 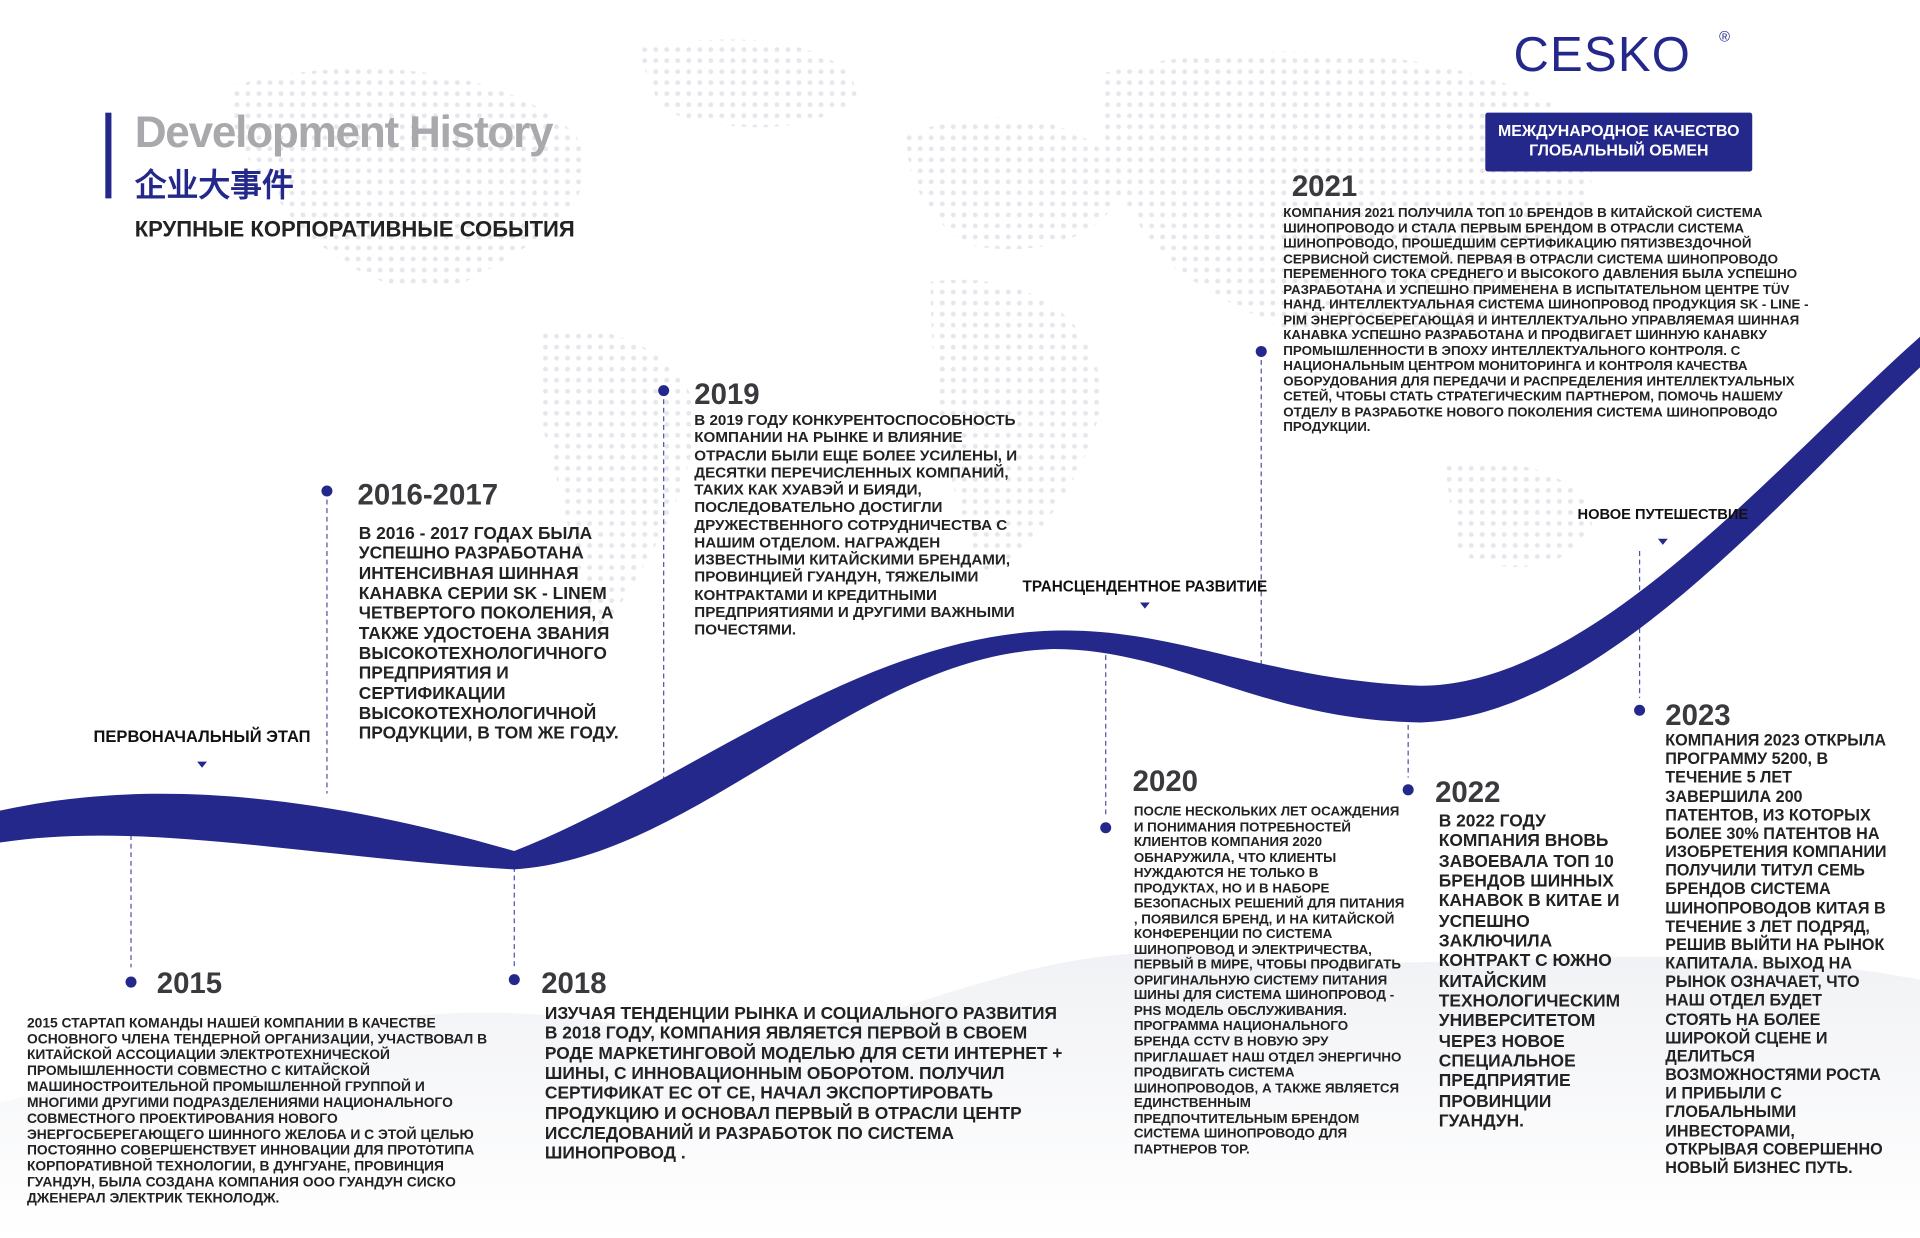 I want to click on brand-mark: ®, so click(x=1724, y=38).